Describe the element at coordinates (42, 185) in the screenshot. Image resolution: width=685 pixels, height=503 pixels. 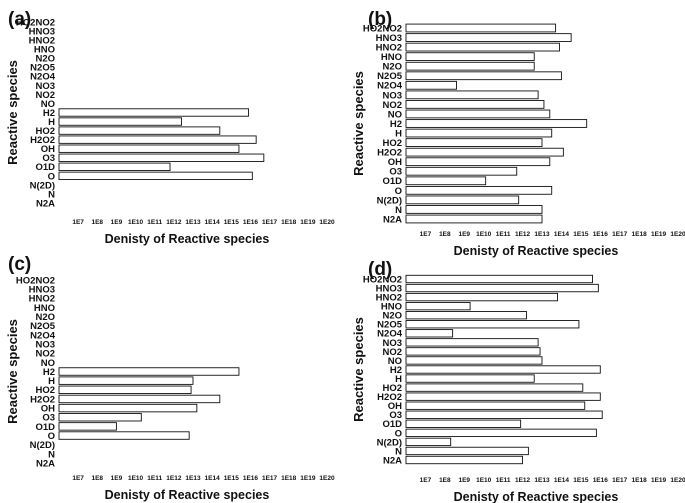
I see `category-label: N(2D)` at that location.